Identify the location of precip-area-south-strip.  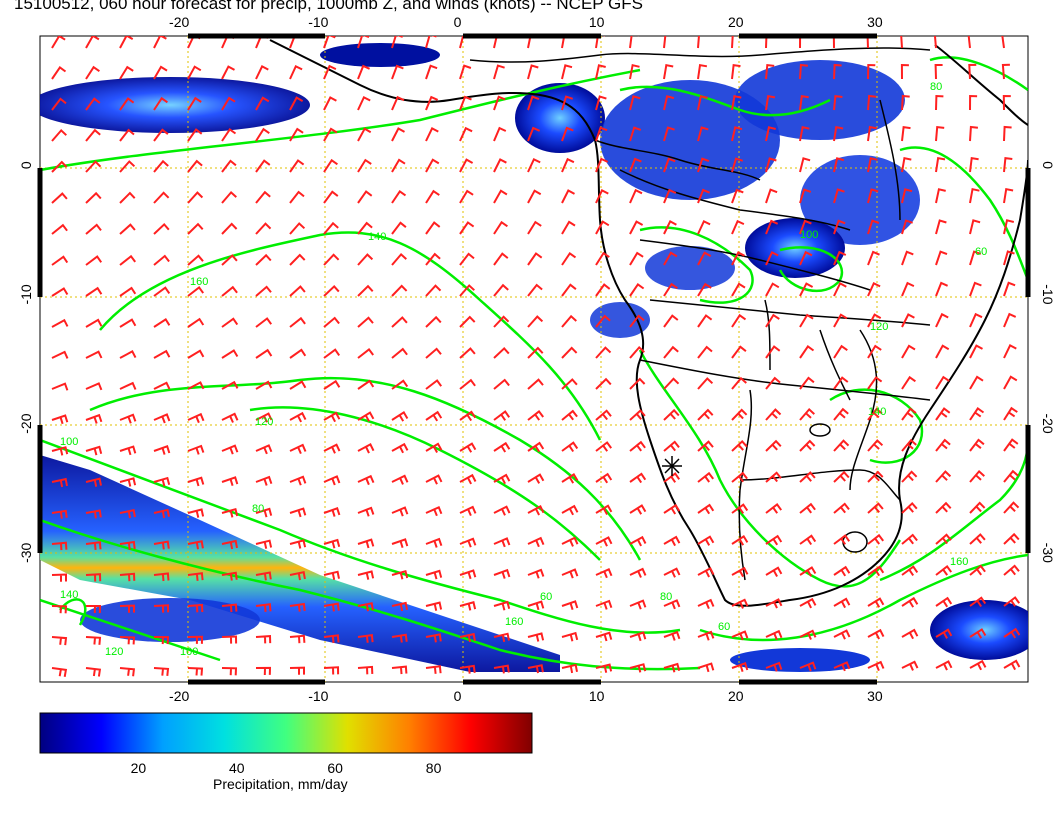
(800, 660).